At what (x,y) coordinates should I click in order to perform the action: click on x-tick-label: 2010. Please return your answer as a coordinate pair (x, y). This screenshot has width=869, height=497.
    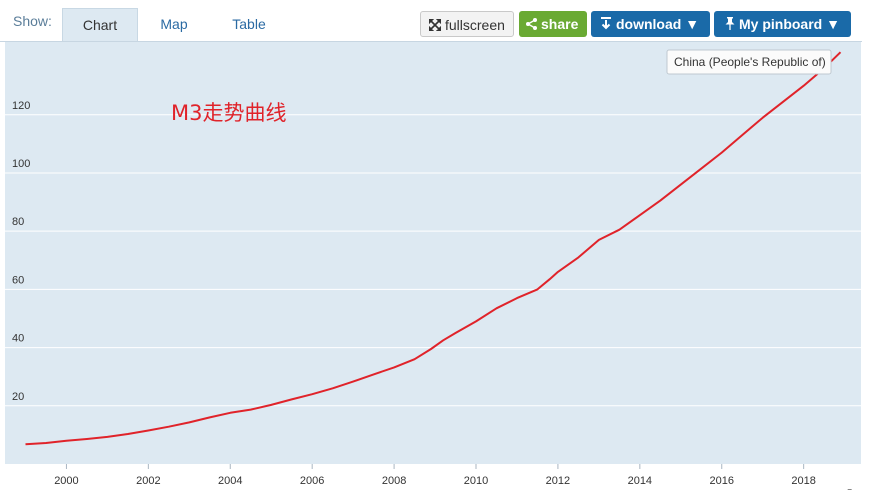
    Looking at the image, I should click on (476, 481).